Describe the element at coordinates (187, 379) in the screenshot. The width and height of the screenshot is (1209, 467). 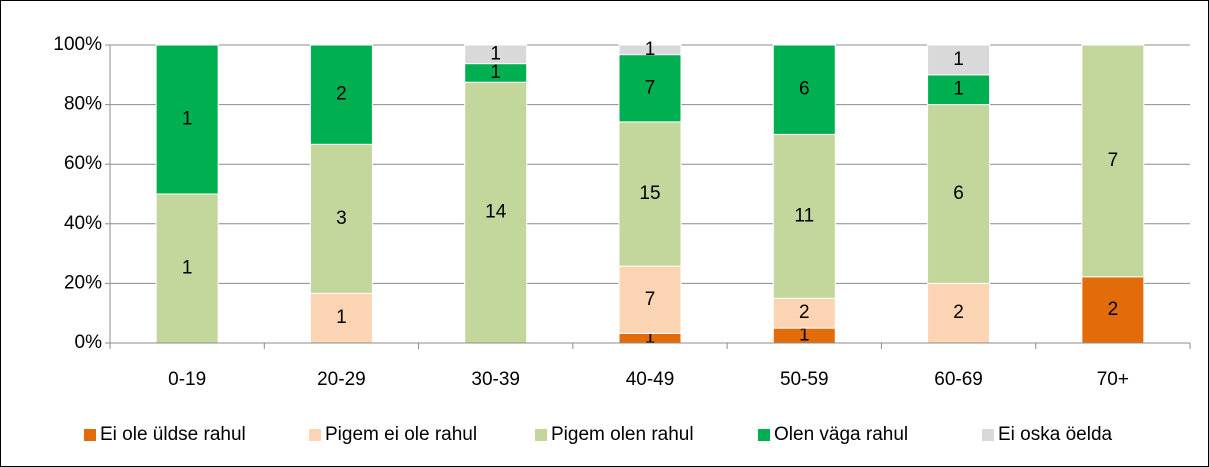
I see `x-tick-label: 0-19` at that location.